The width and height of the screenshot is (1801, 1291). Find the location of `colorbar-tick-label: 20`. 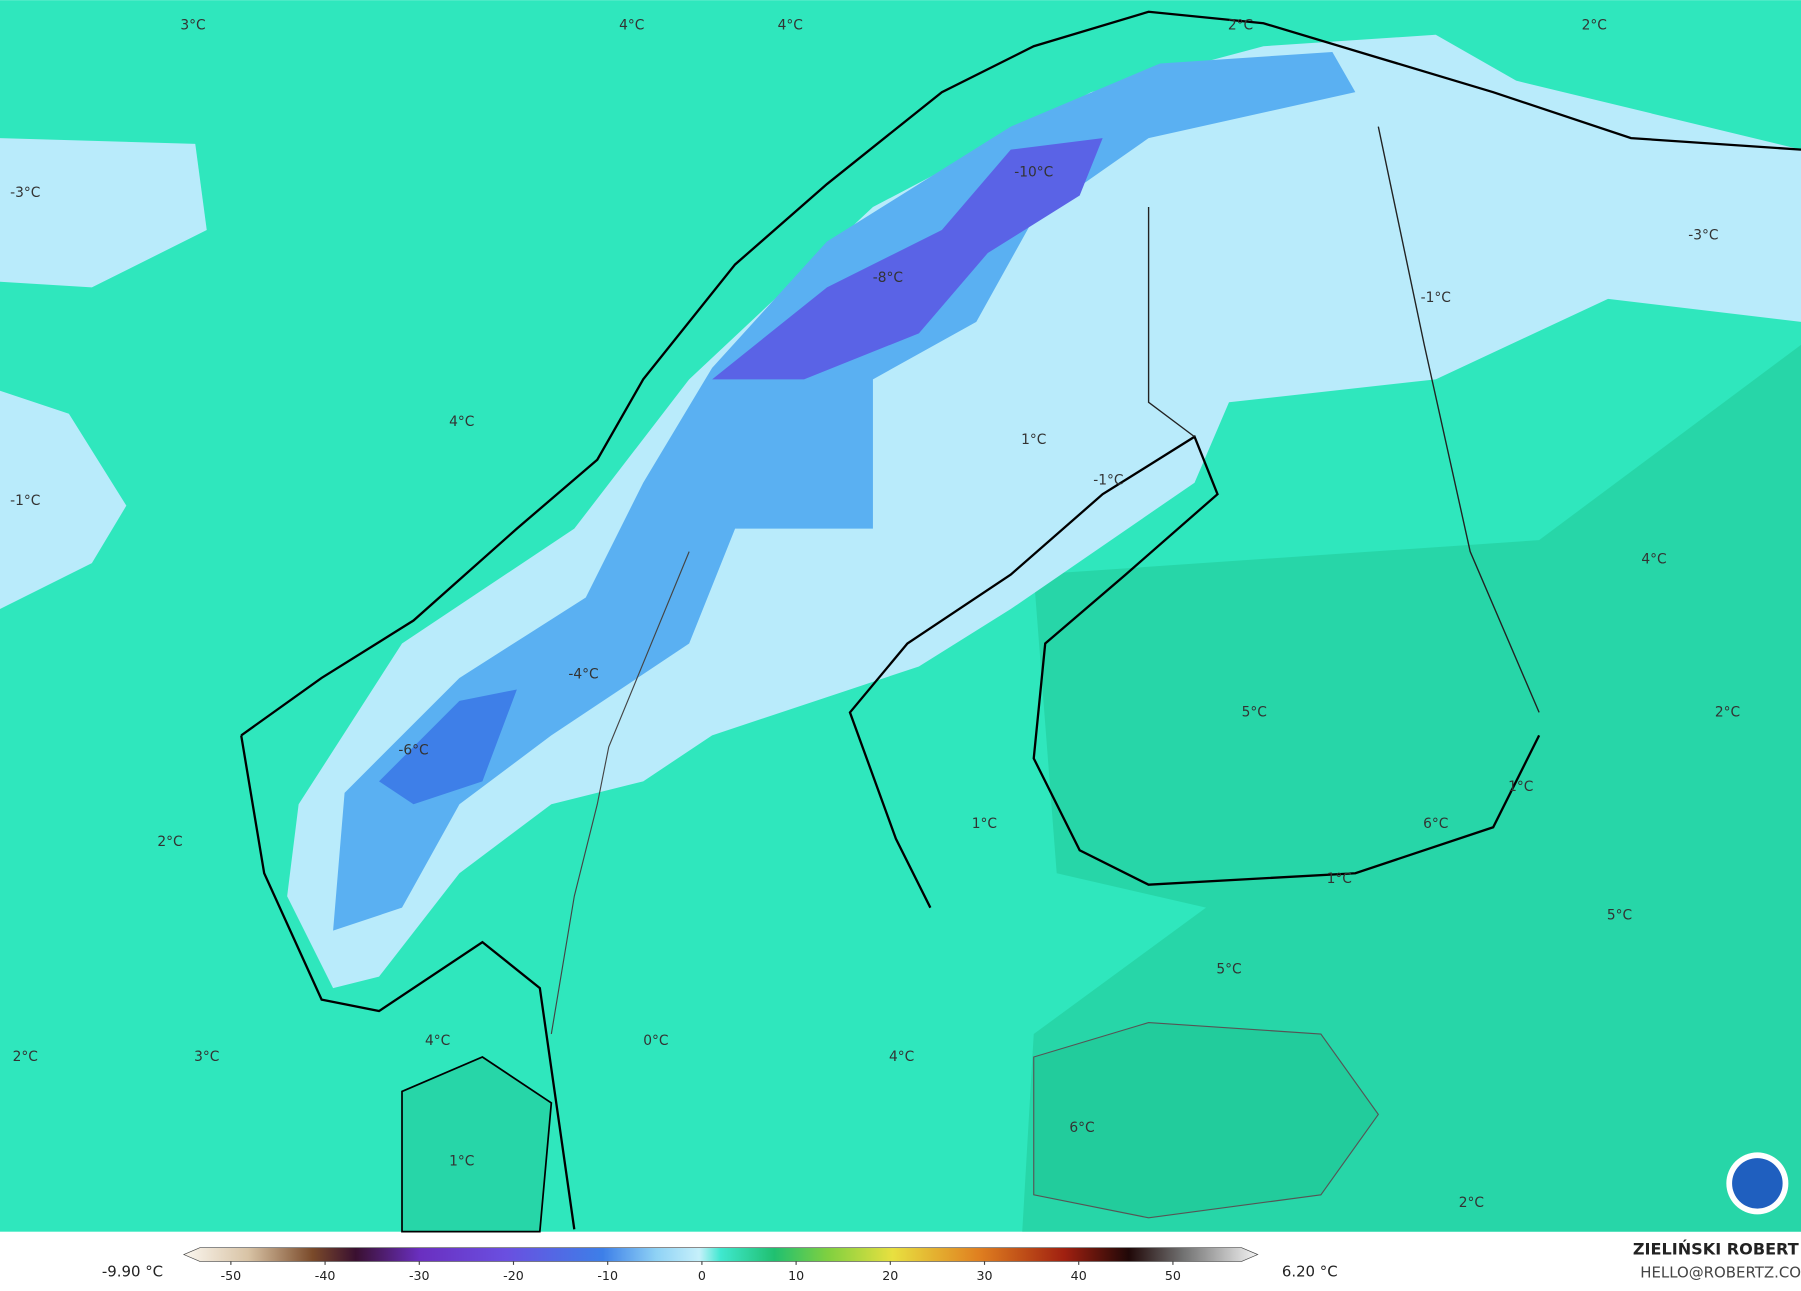

colorbar-tick-label: 20 is located at coordinates (890, 1275).